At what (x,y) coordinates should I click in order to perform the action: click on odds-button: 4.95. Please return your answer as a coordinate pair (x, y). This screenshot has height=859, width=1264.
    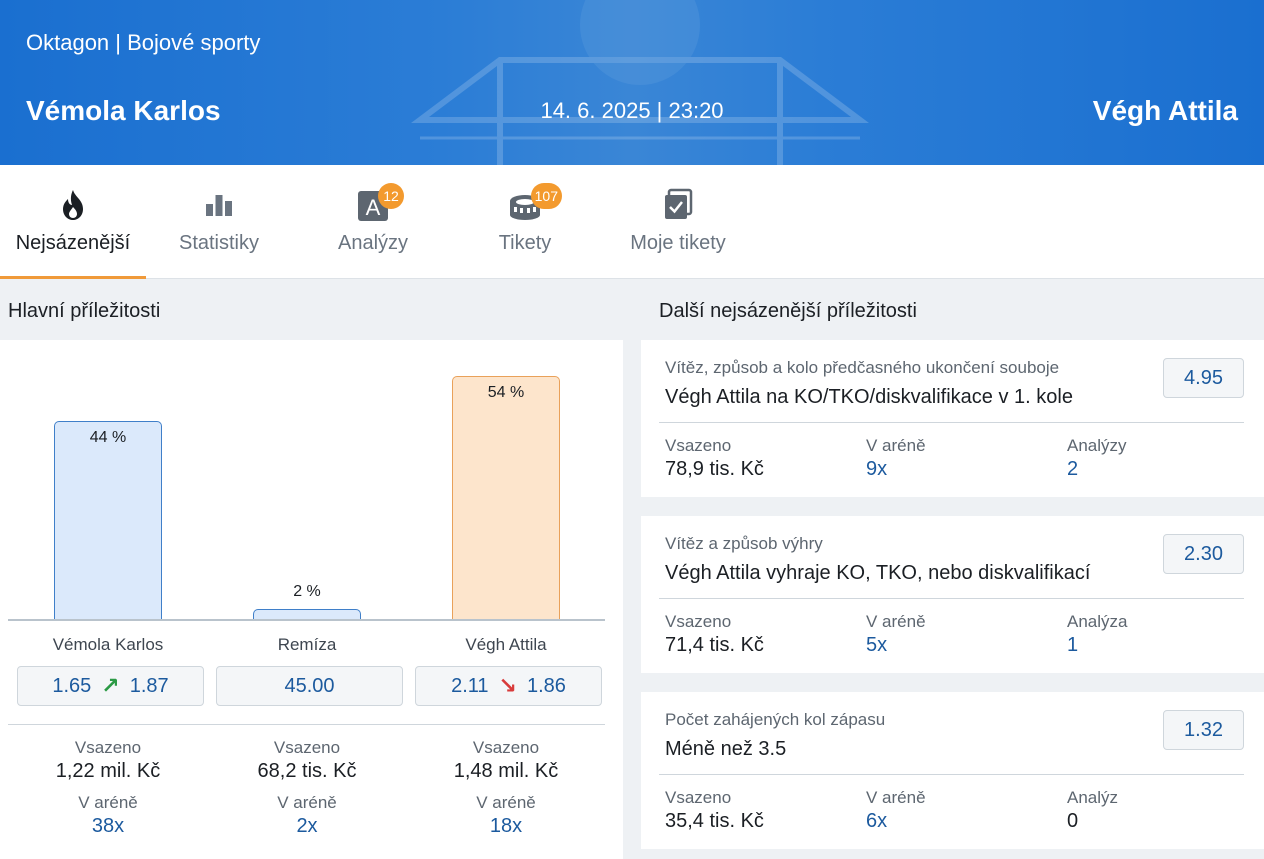
    Looking at the image, I should click on (1203, 378).